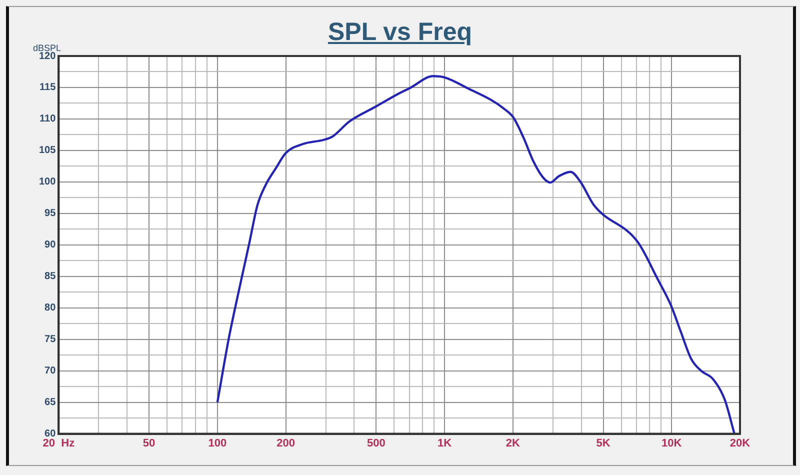  What do you see at coordinates (445, 443) in the screenshot?
I see `x-tick-label: 1K` at bounding box center [445, 443].